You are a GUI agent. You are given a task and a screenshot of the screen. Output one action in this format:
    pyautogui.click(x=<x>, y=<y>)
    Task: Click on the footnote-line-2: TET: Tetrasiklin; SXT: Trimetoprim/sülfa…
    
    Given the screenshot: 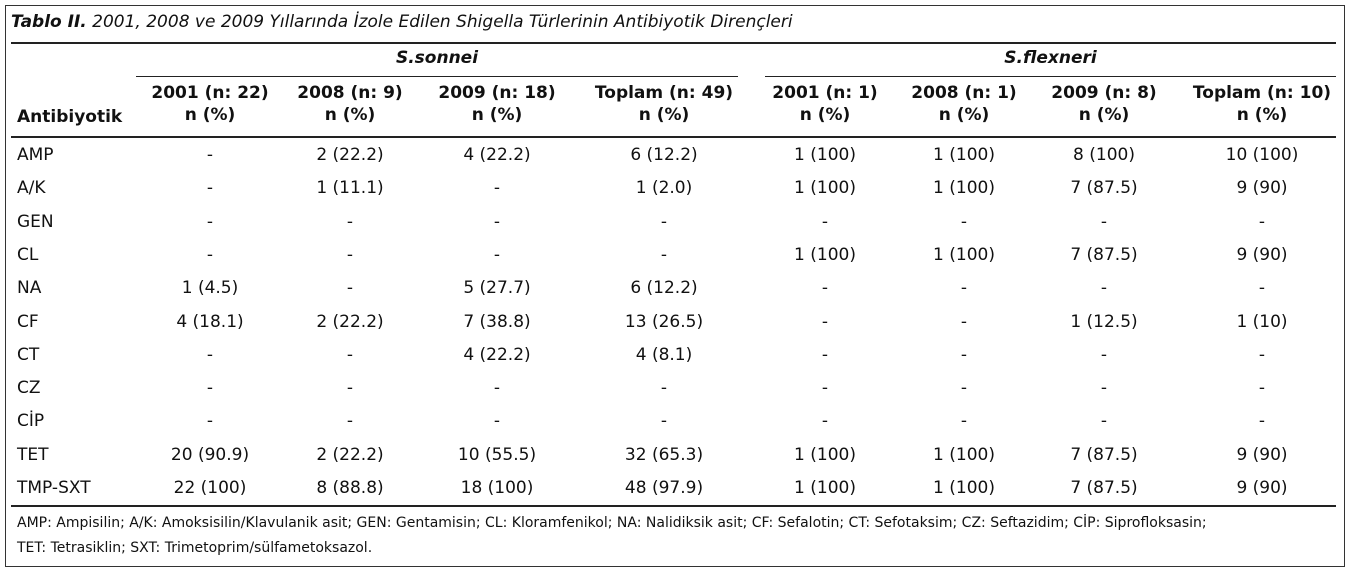 What is the action you would take?
    pyautogui.click(x=195, y=548)
    